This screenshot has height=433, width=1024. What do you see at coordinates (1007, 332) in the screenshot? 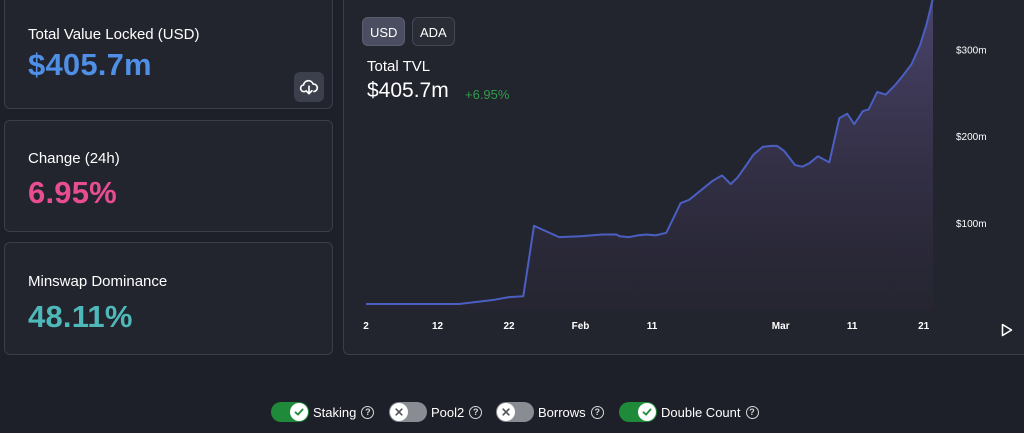
I see `play-icon` at bounding box center [1007, 332].